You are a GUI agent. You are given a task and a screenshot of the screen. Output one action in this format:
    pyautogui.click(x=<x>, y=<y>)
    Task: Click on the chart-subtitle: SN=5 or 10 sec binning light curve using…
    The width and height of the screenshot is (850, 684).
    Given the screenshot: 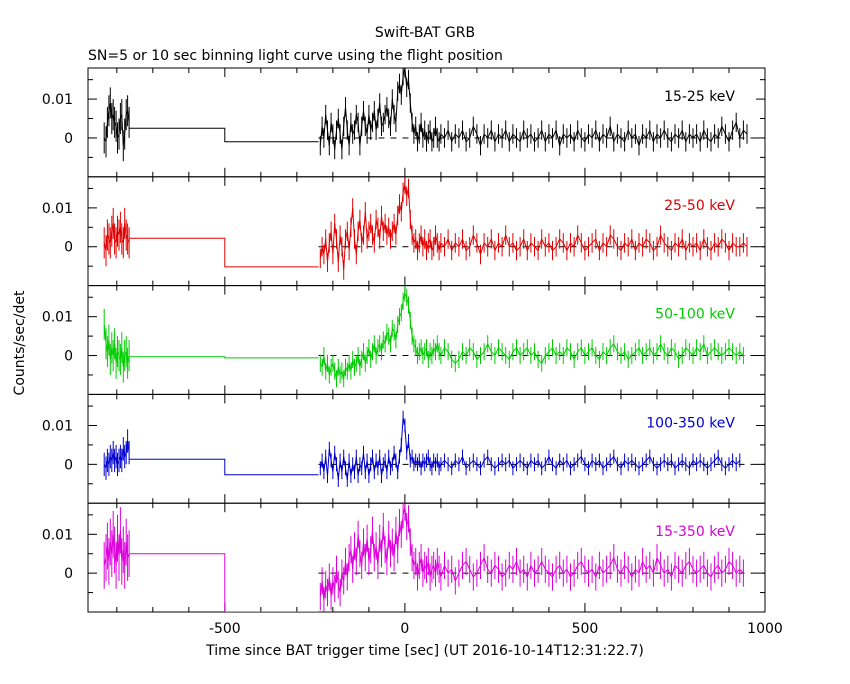 What is the action you would take?
    pyautogui.click(x=295, y=56)
    